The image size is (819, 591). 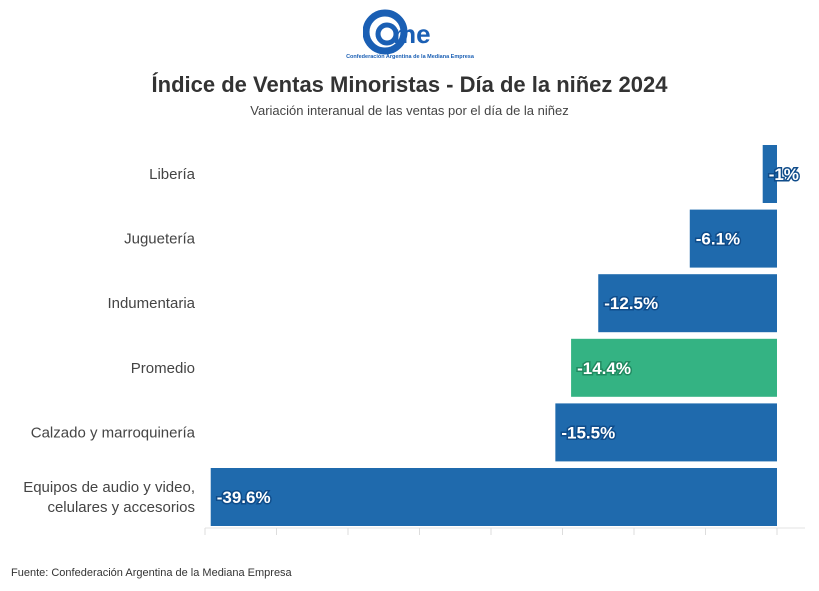 What do you see at coordinates (151, 303) in the screenshot?
I see `category-label: Indumentaria` at bounding box center [151, 303].